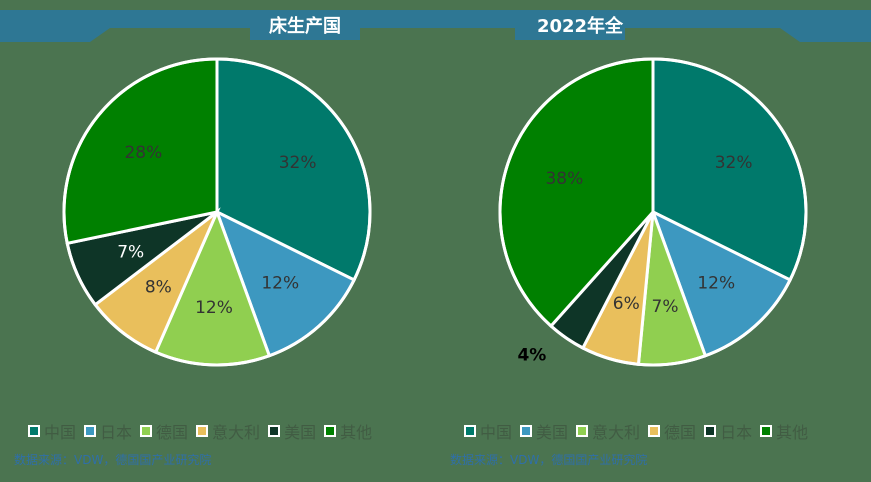 The image size is (871, 482). I want to click on chart-title-left: 床生产国, so click(305, 26).